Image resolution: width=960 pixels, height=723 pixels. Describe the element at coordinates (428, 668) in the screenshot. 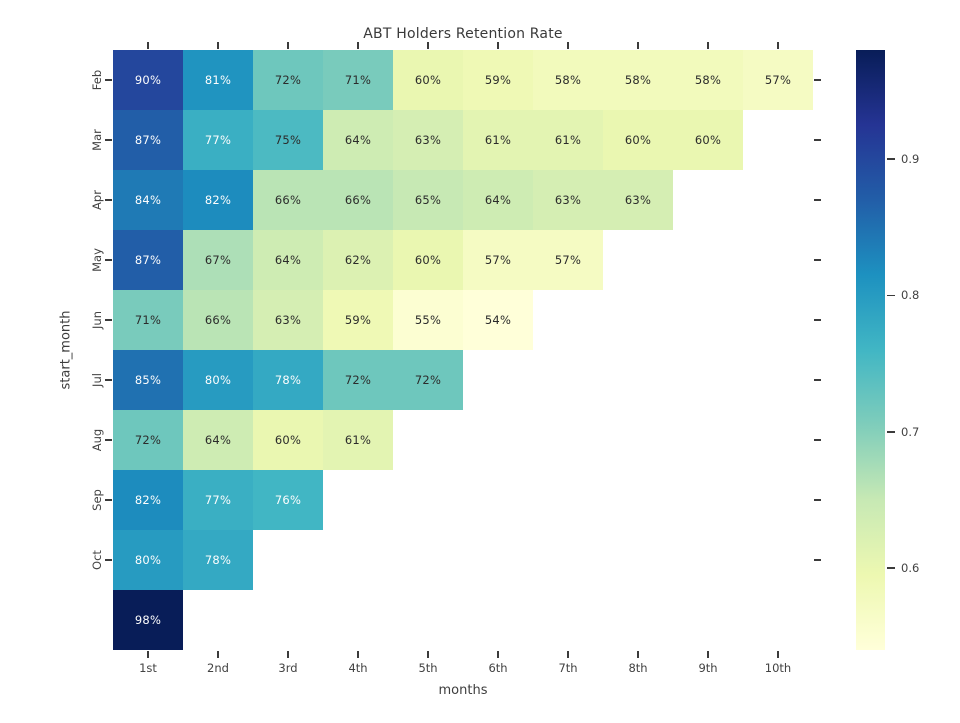

I see `x-tick-label: 5th` at that location.